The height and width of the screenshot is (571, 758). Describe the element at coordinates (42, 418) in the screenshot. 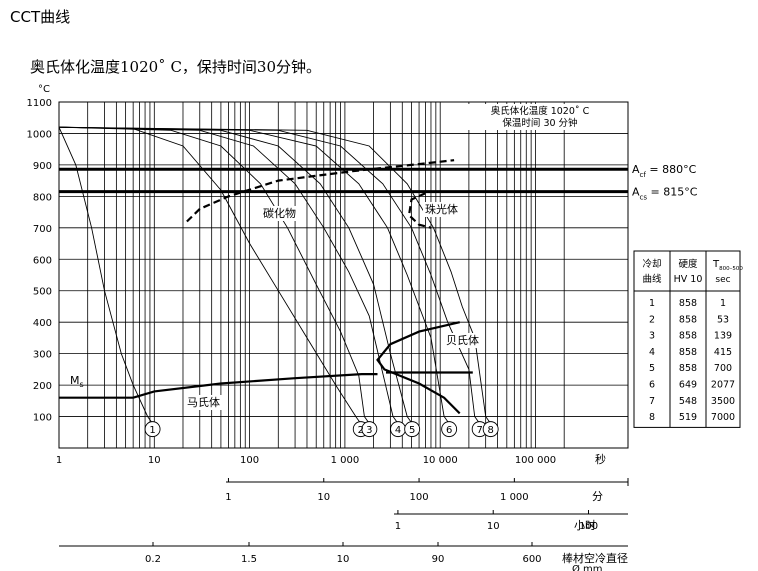

I see `y-tick-label: 100` at that location.